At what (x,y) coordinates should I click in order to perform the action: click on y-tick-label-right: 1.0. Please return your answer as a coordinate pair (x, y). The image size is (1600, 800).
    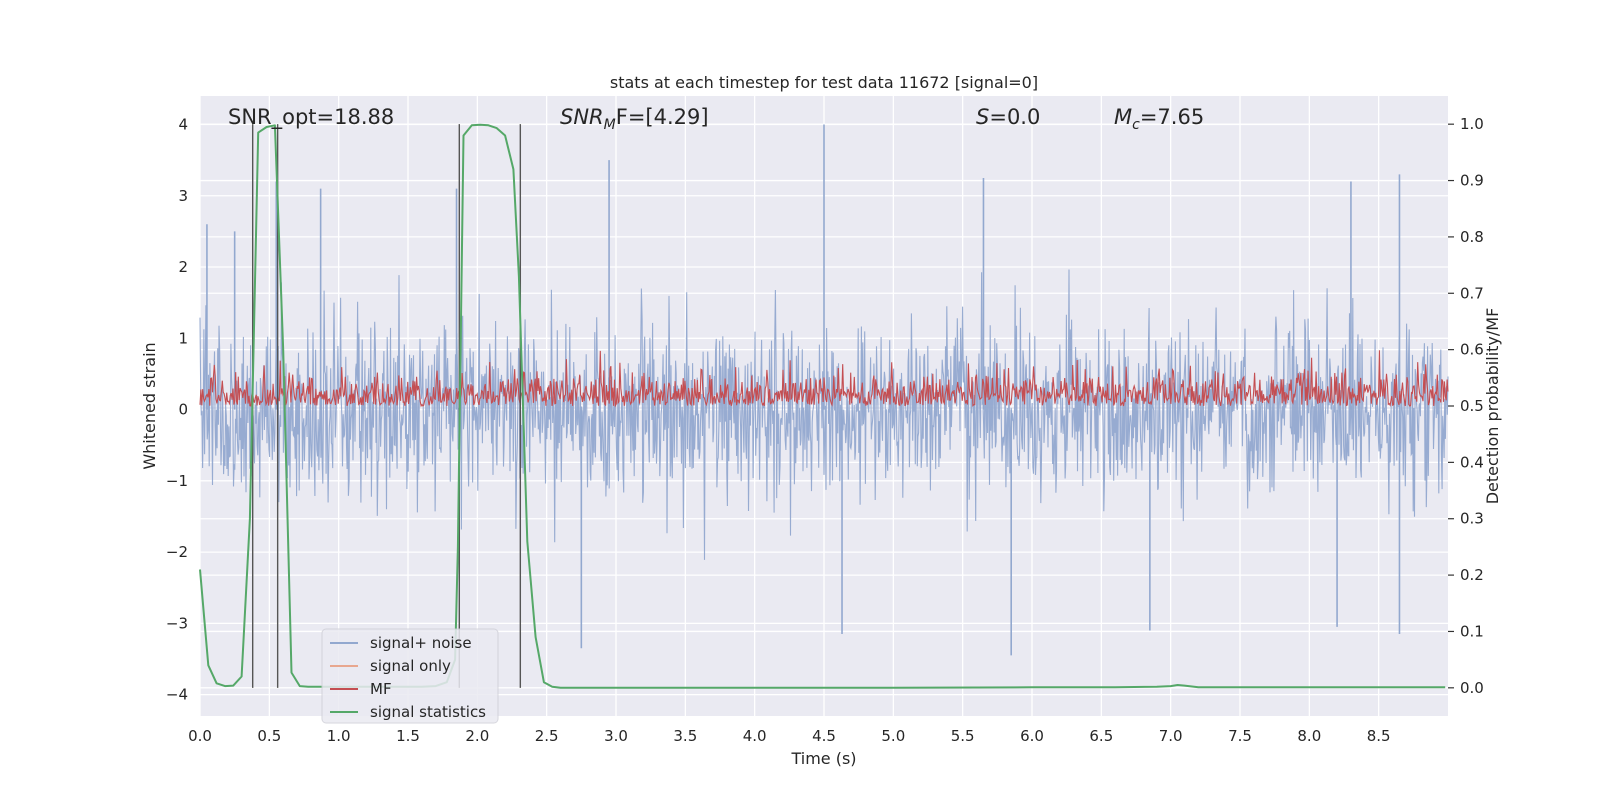
    Looking at the image, I should click on (1472, 124).